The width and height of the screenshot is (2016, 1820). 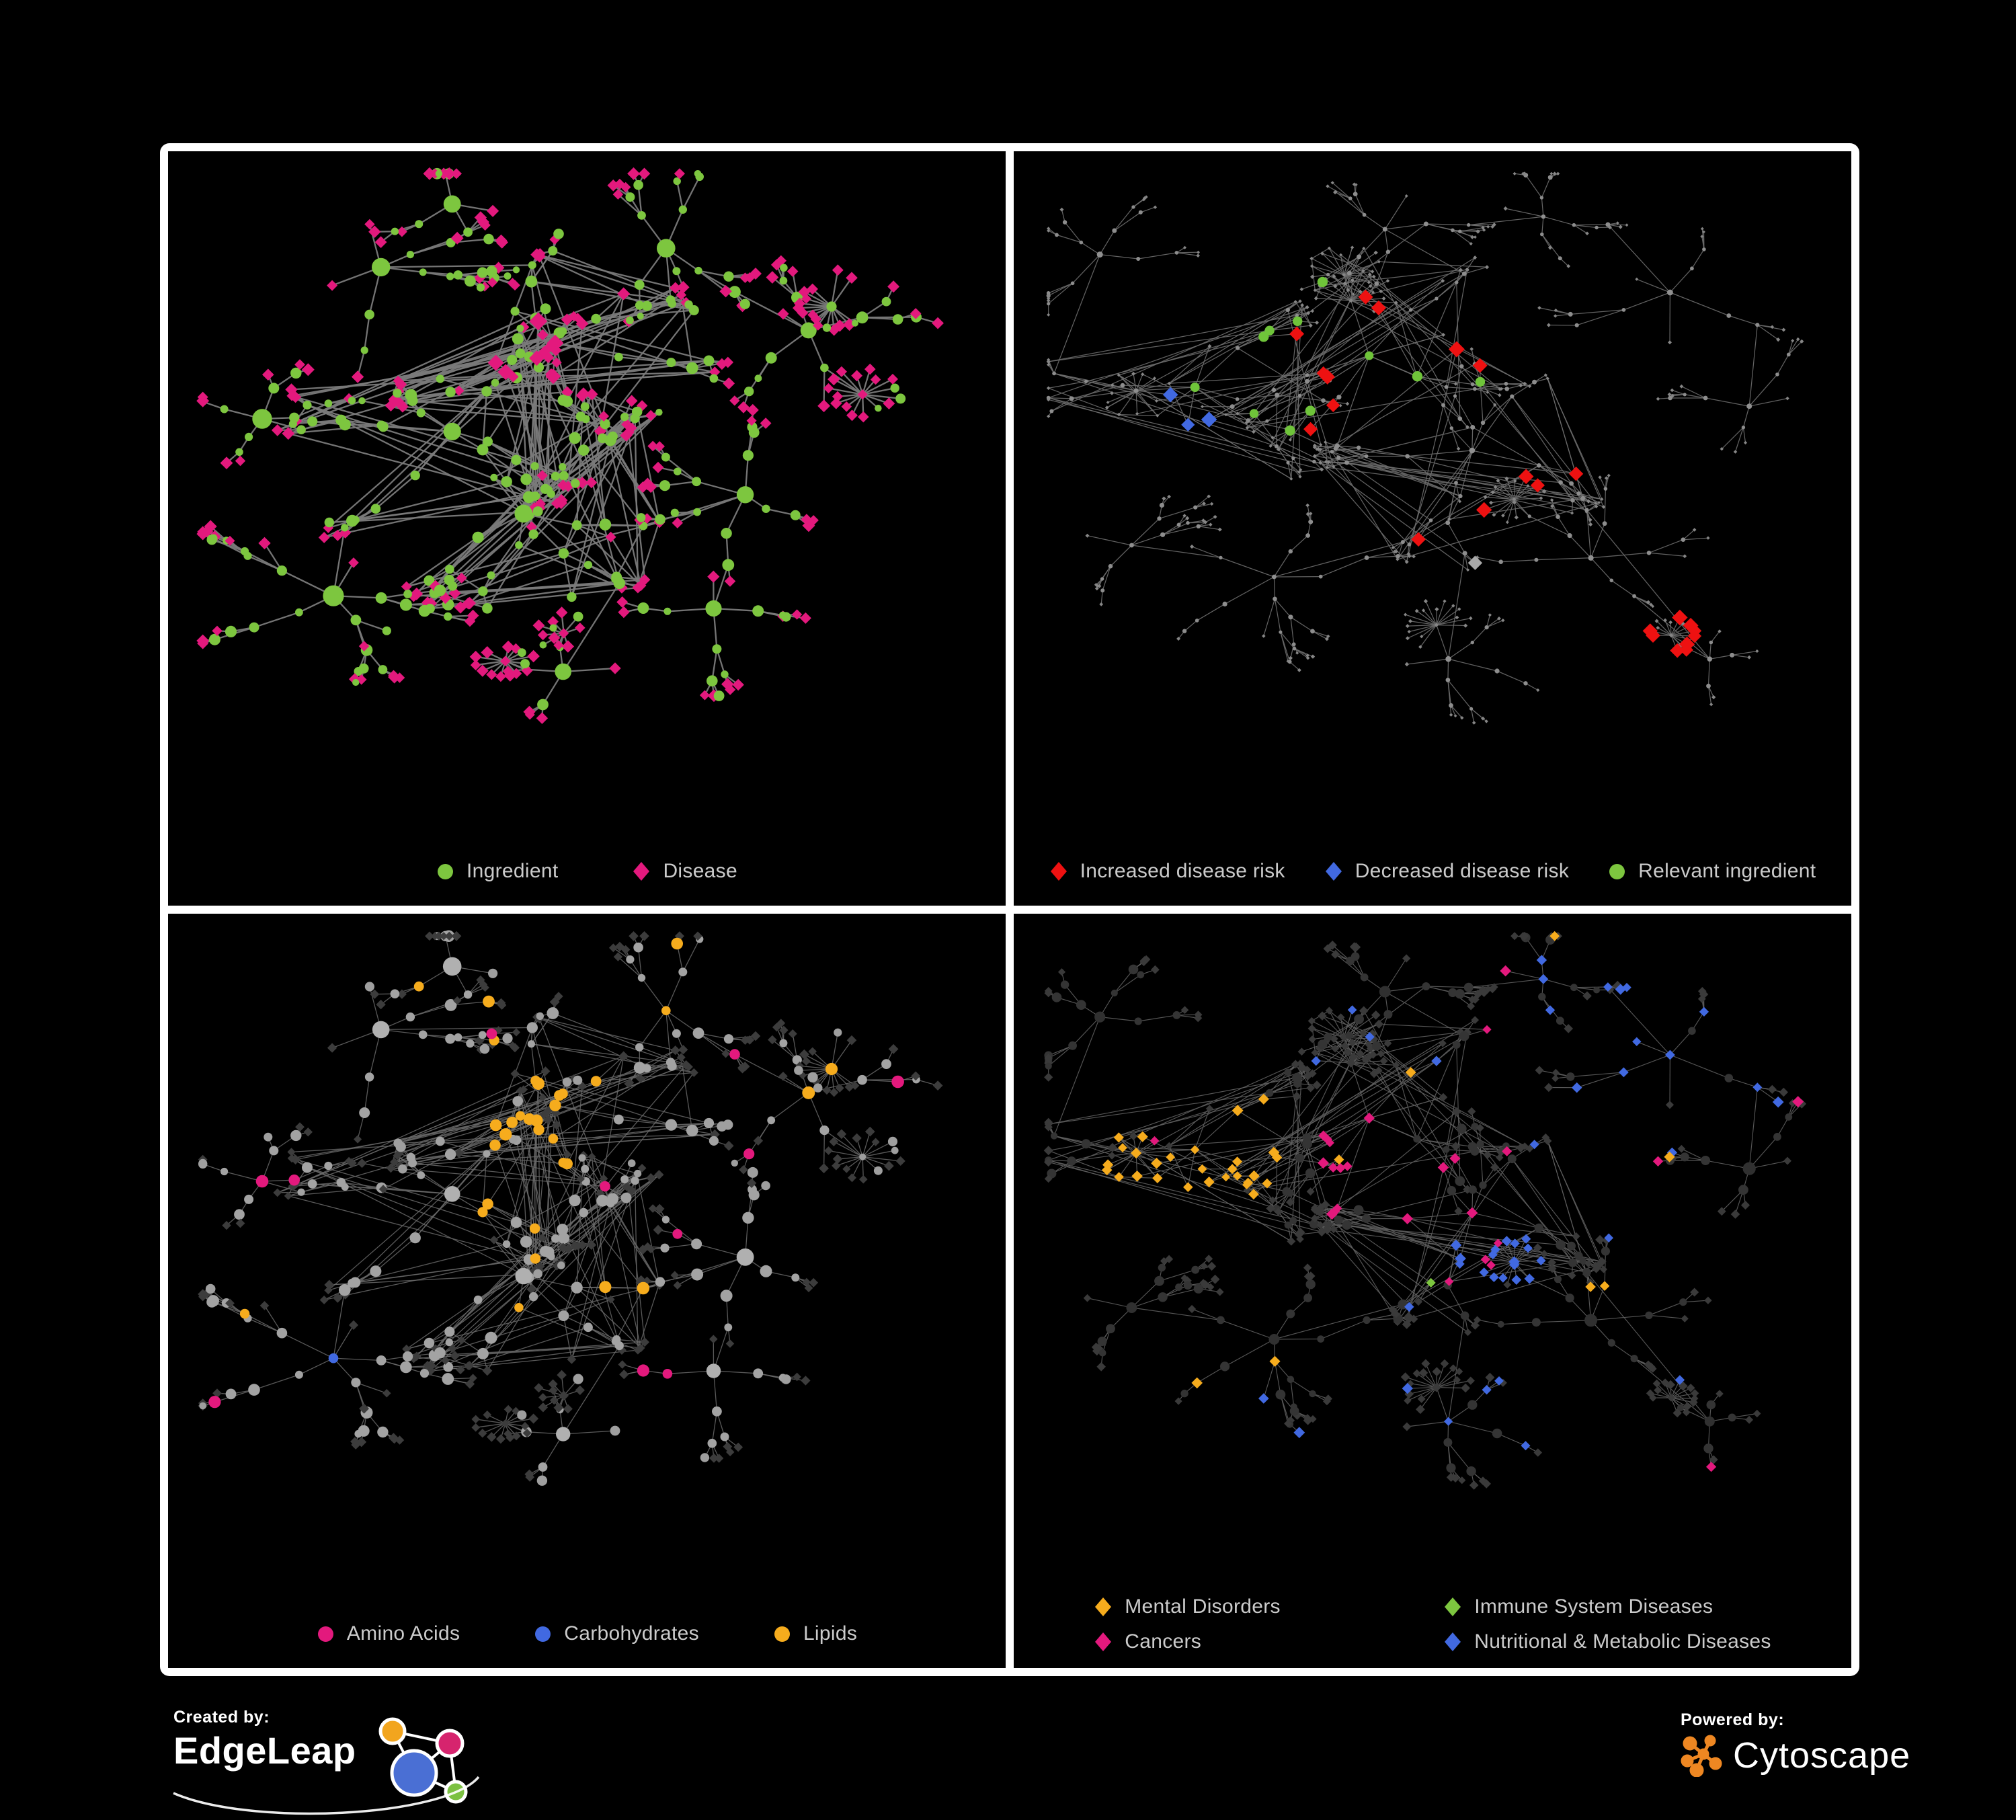 I want to click on legend-label: Carbohydrates, so click(x=631, y=1633).